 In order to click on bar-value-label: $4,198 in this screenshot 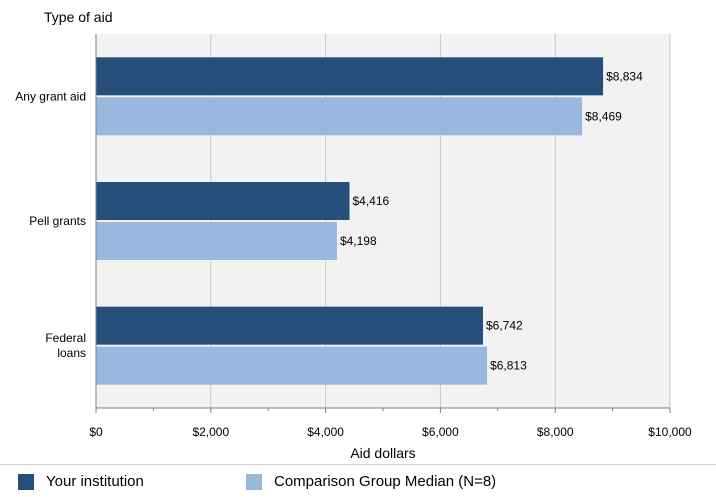, I will do `click(358, 241)`.